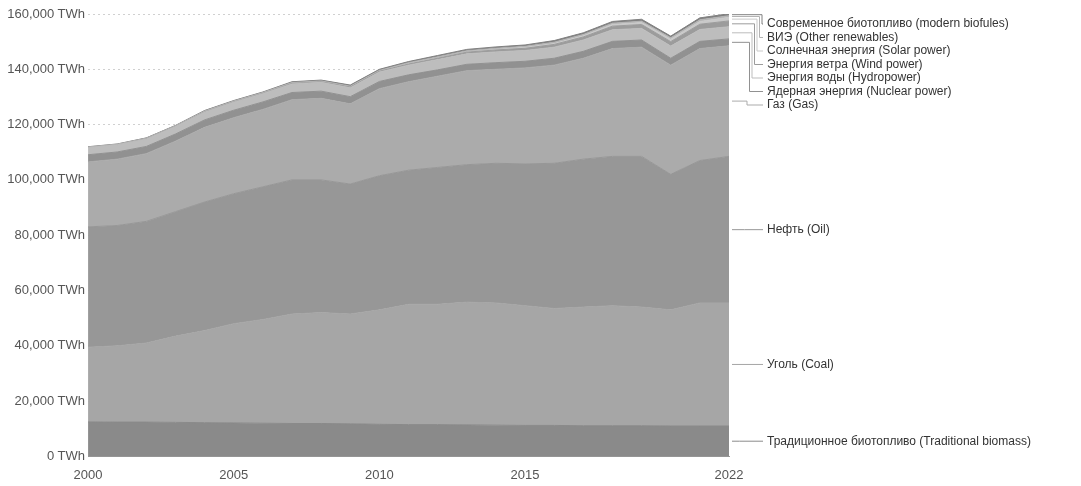 This screenshot has width=1081, height=486. Describe the element at coordinates (793, 104) in the screenshot. I see `legend-label: Газ (Gas)` at that location.